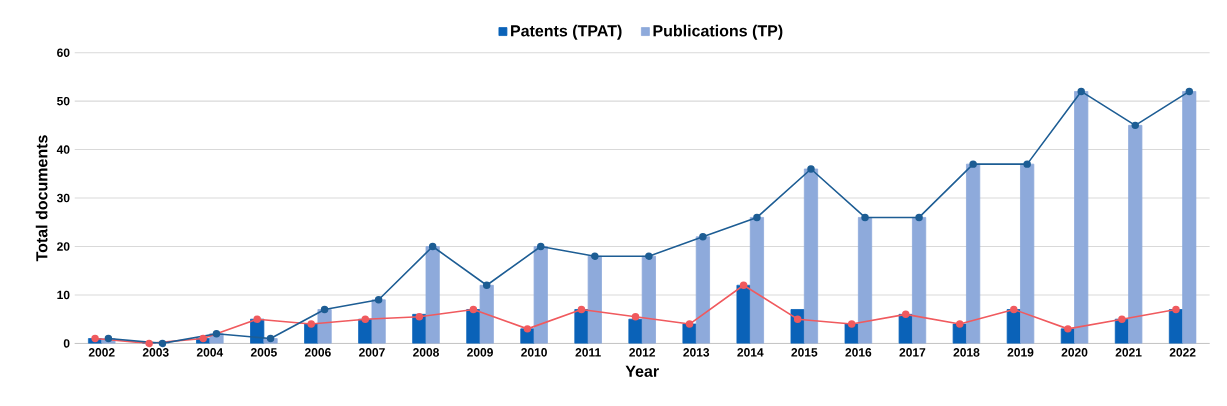  What do you see at coordinates (858, 352) in the screenshot?
I see `x-tick-label: 2016` at bounding box center [858, 352].